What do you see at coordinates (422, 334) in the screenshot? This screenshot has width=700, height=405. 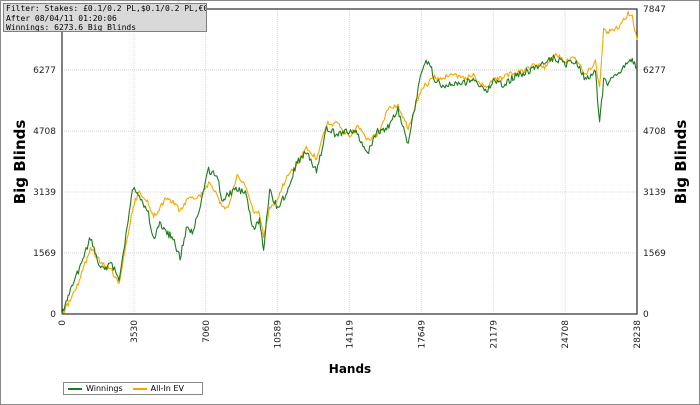 I see `x-tick-label: 17649` at bounding box center [422, 334].